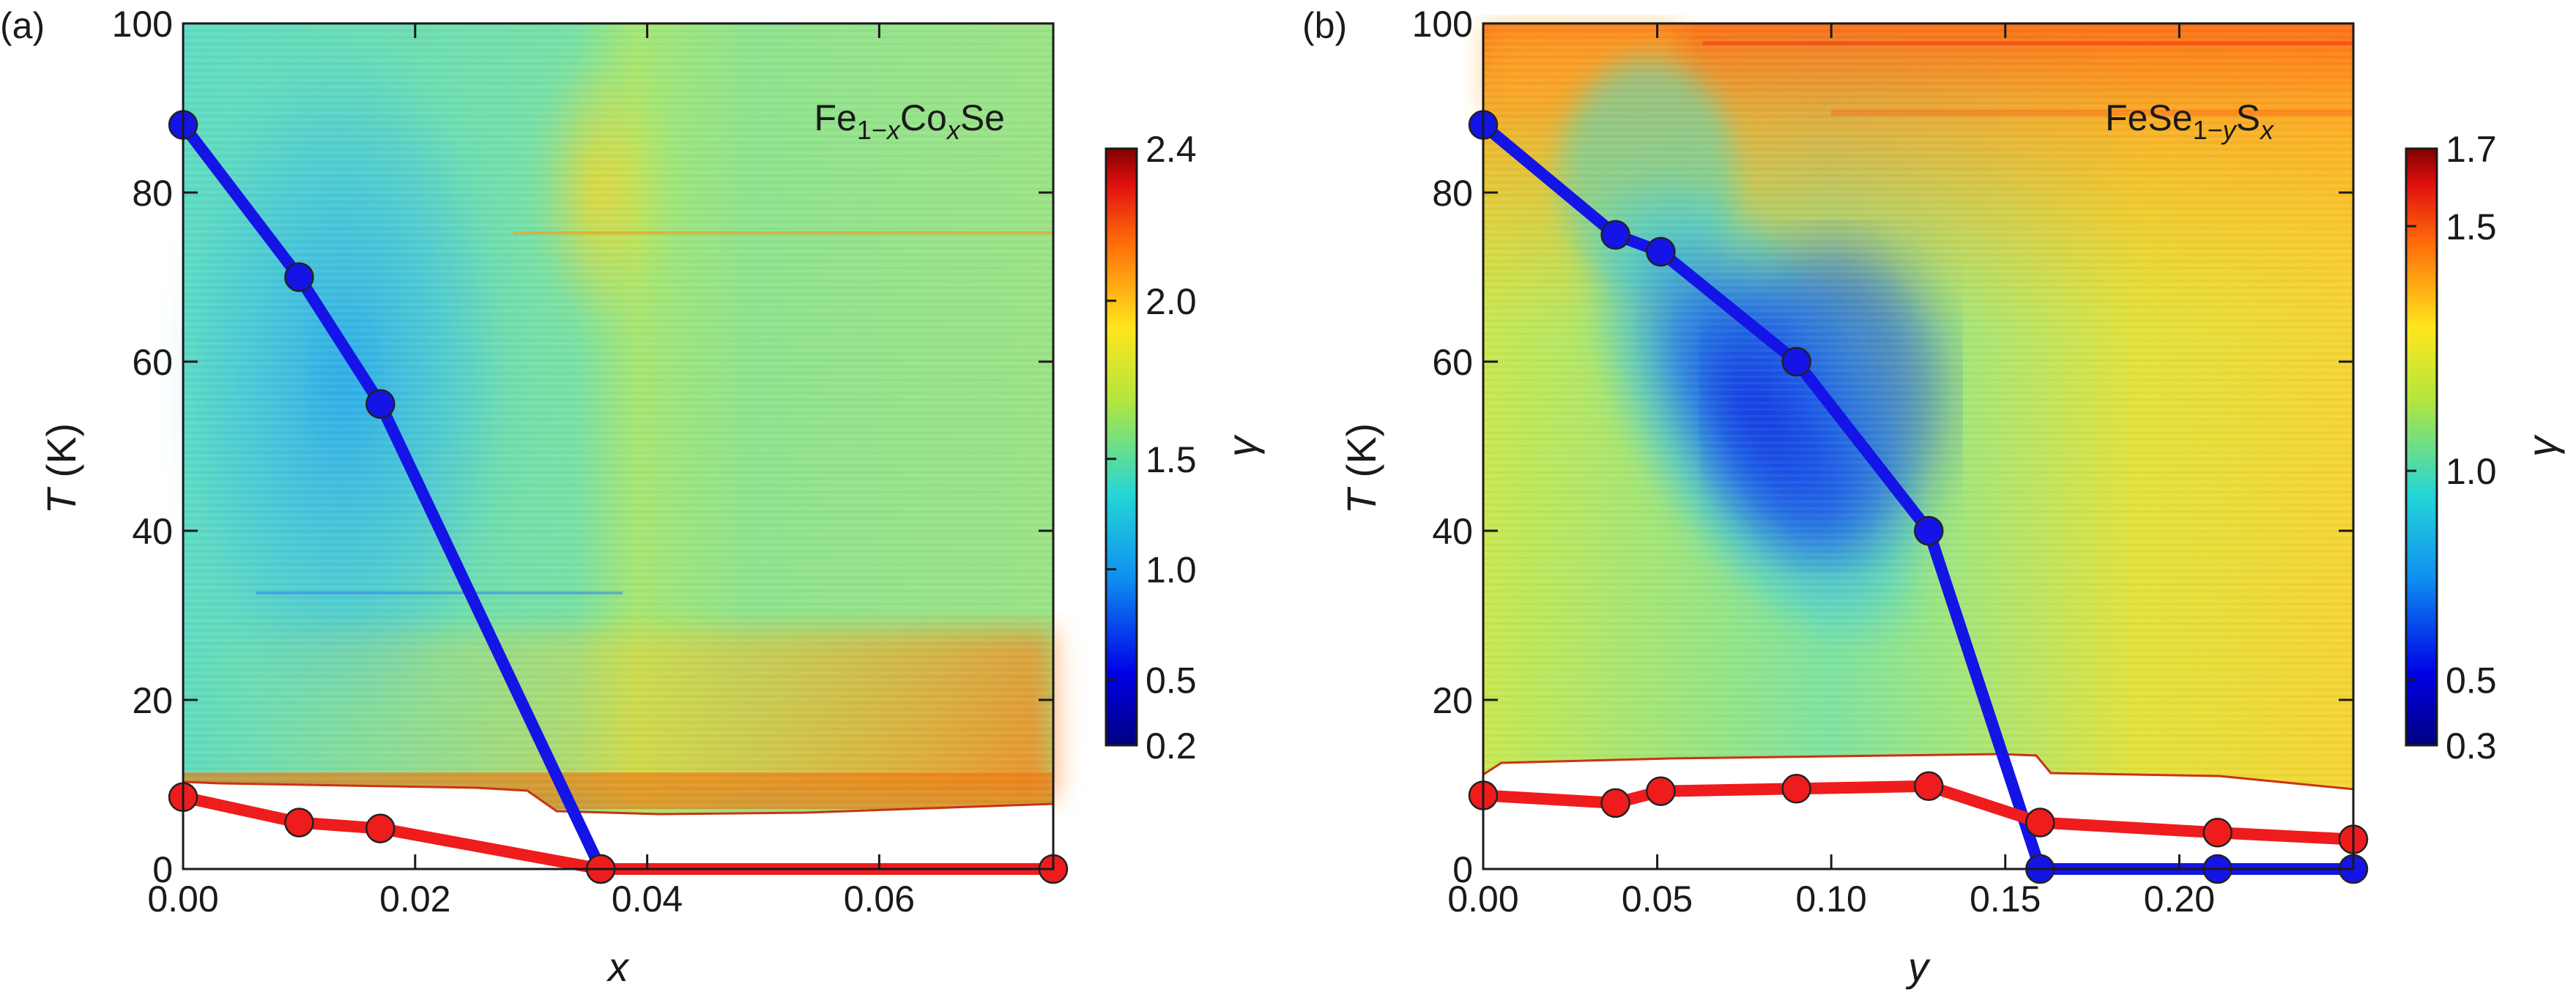  Describe the element at coordinates (2005, 899) in the screenshot. I see `x-tick-label-b-3: 0.15` at that location.